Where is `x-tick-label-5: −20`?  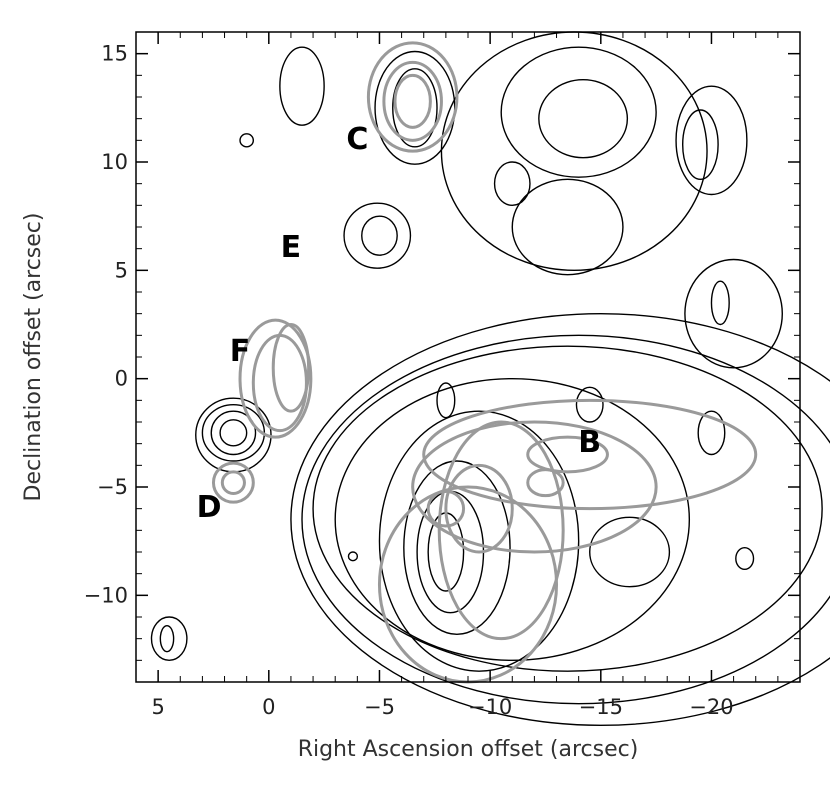 x-tick-label-5: −20 is located at coordinates (711, 707).